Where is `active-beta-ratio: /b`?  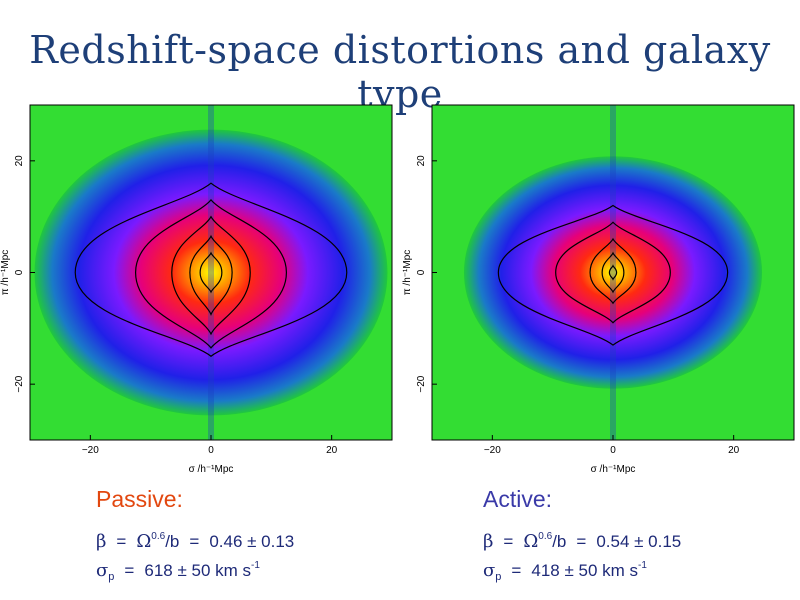
active-beta-ratio: /b is located at coordinates (559, 541).